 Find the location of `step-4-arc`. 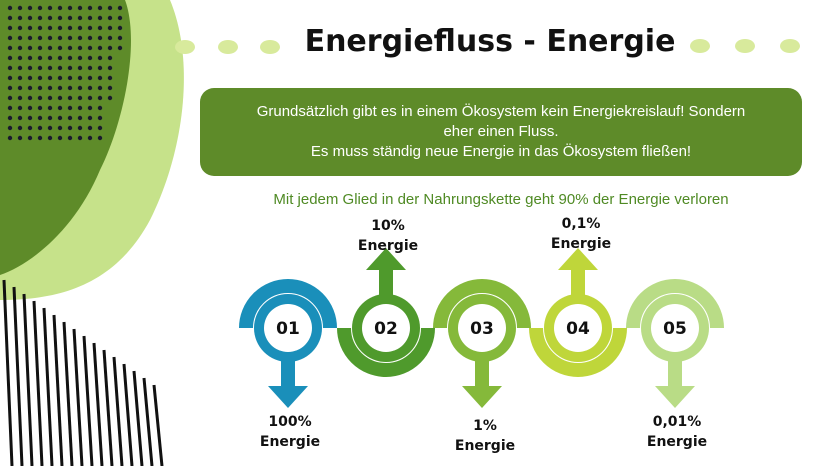

step-4-arc is located at coordinates (578, 352).